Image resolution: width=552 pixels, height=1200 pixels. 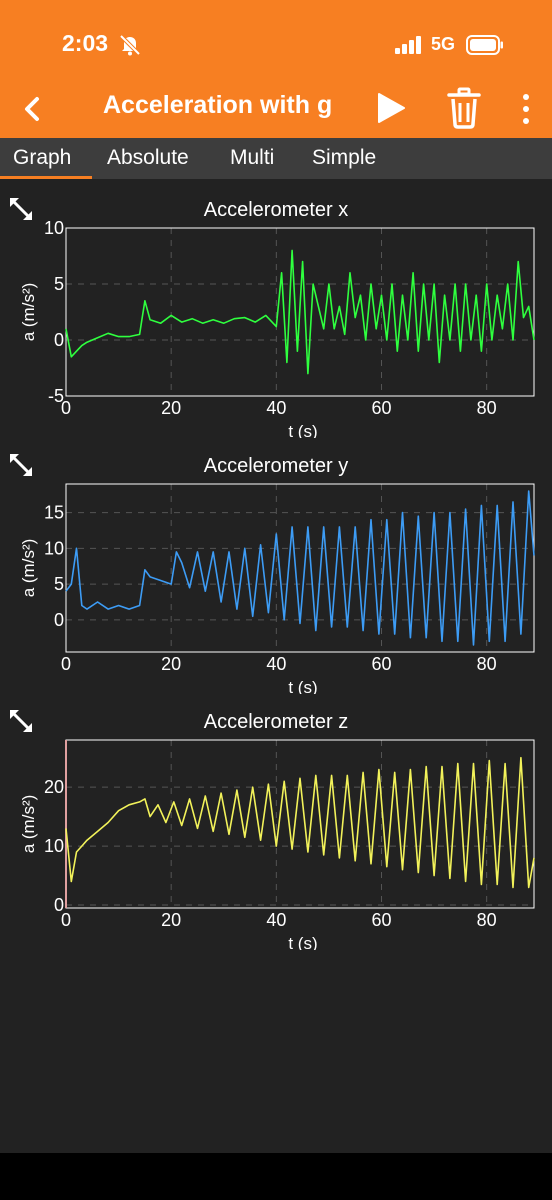 What do you see at coordinates (276, 722) in the screenshot?
I see `chart-title: Accelerometer z` at bounding box center [276, 722].